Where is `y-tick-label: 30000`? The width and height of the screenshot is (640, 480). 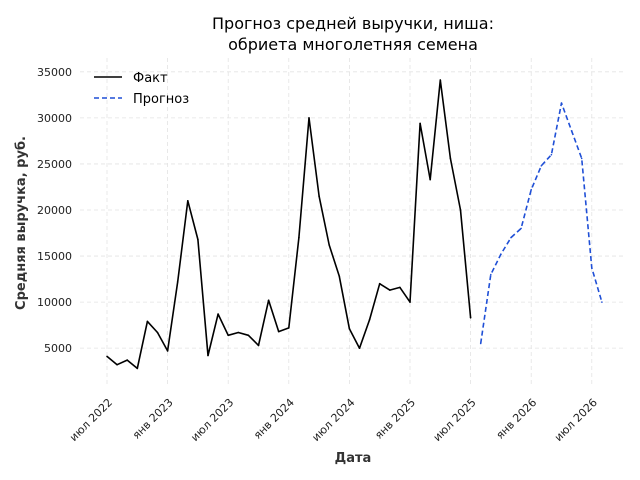 y-tick-label: 30000 is located at coordinates (54, 118).